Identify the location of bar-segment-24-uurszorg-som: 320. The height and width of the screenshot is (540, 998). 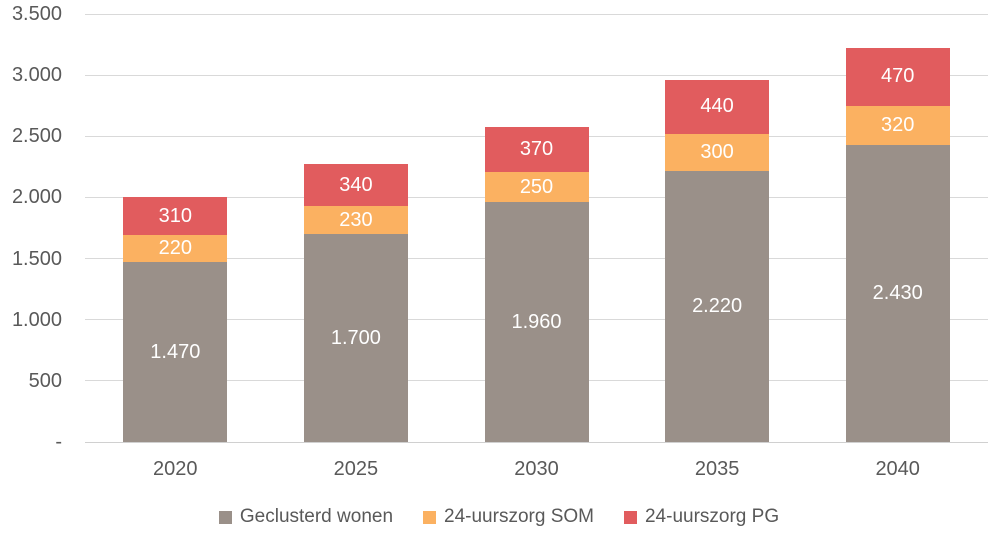
(897, 125).